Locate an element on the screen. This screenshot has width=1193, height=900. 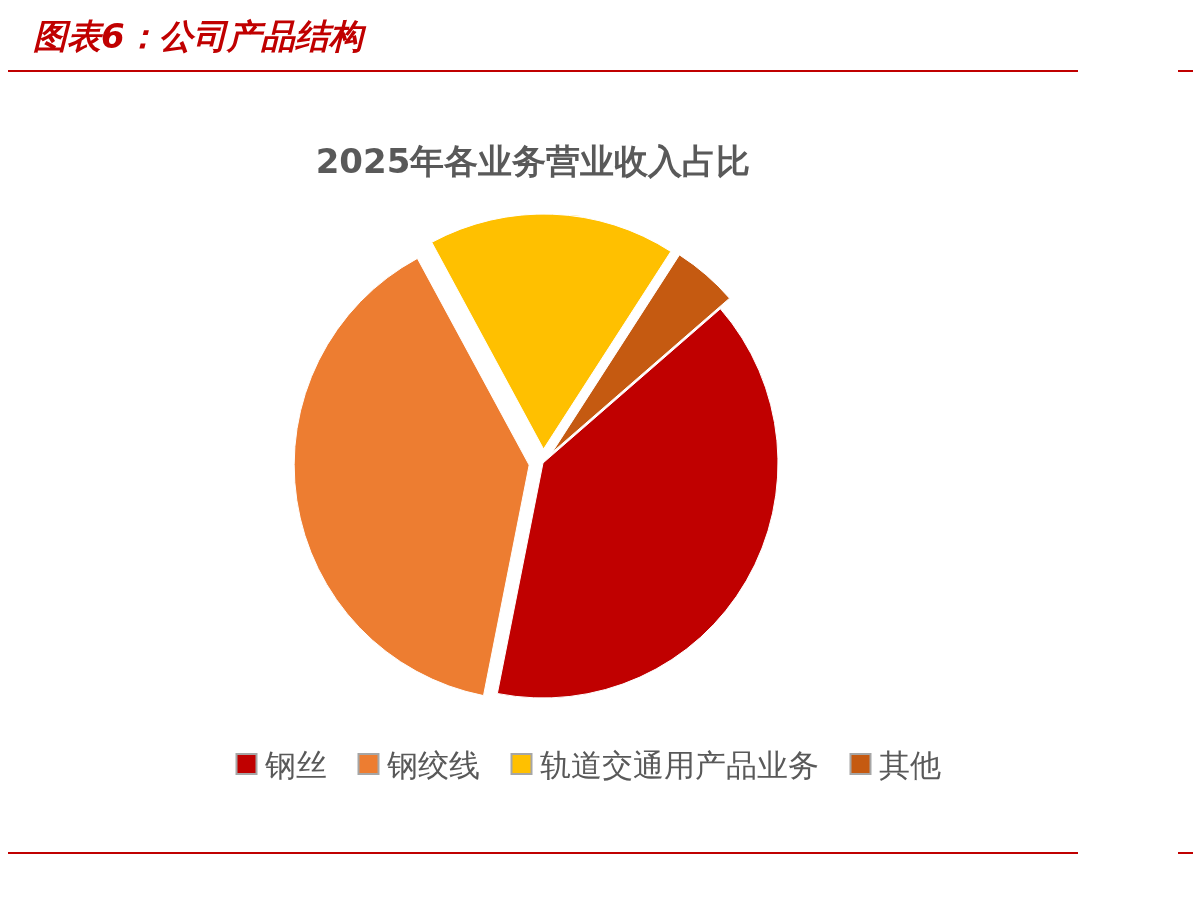
legend-label: 钢绞线 is located at coordinates (432, 765).